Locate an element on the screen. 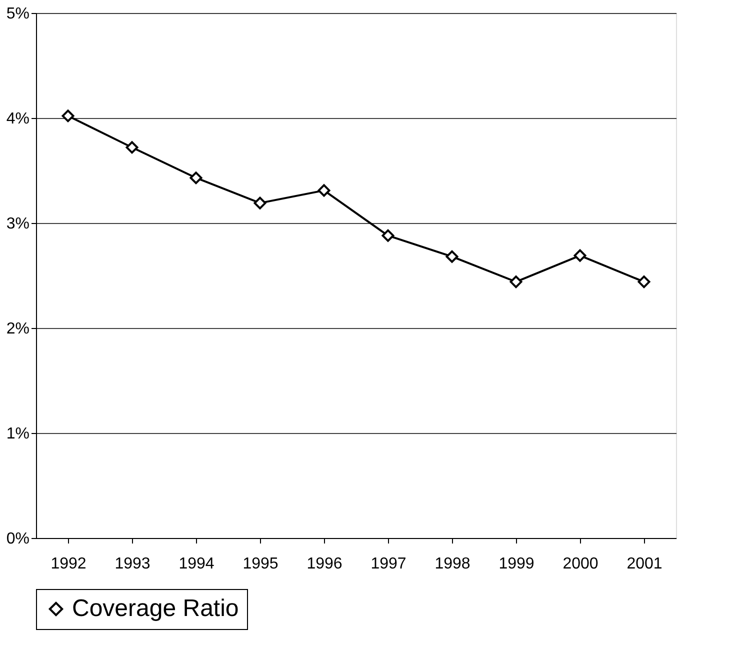  legend-label: Coverage Ratio is located at coordinates (155, 608).